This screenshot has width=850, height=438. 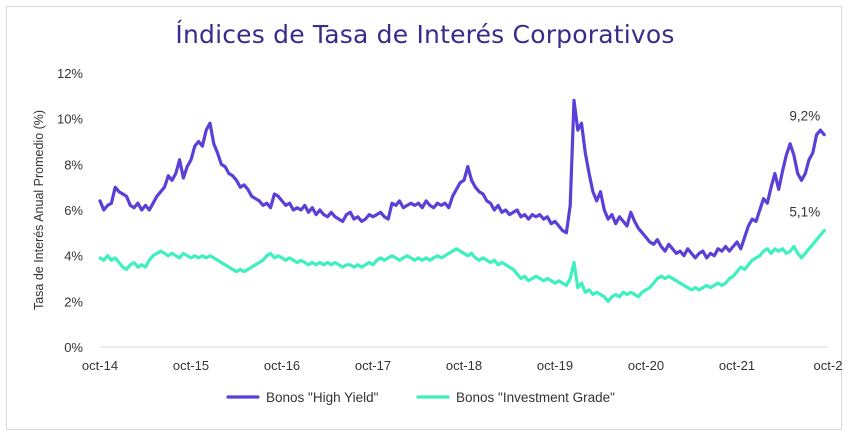 What do you see at coordinates (73, 347) in the screenshot?
I see `y-tick-label: 0%` at bounding box center [73, 347].